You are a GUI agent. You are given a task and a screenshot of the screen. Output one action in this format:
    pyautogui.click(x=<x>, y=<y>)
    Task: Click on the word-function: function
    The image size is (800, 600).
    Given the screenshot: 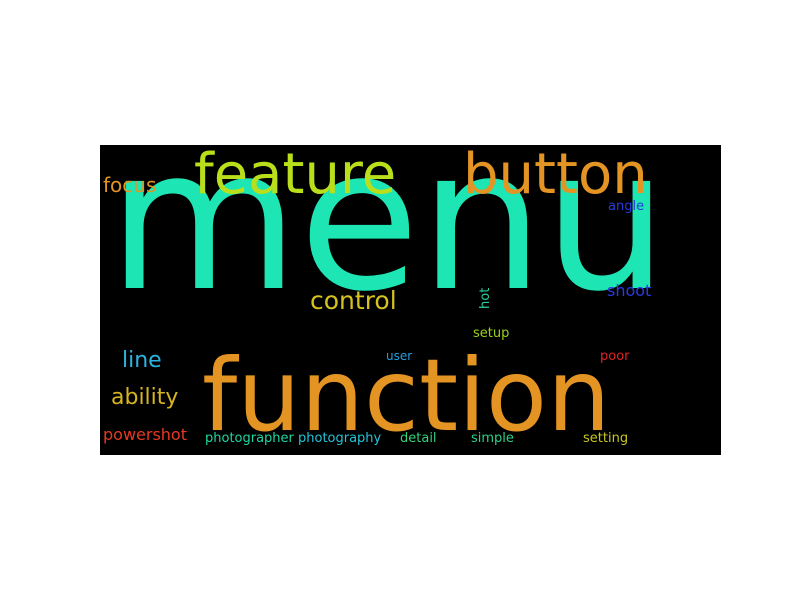 What is the action you would take?
    pyautogui.click(x=406, y=395)
    